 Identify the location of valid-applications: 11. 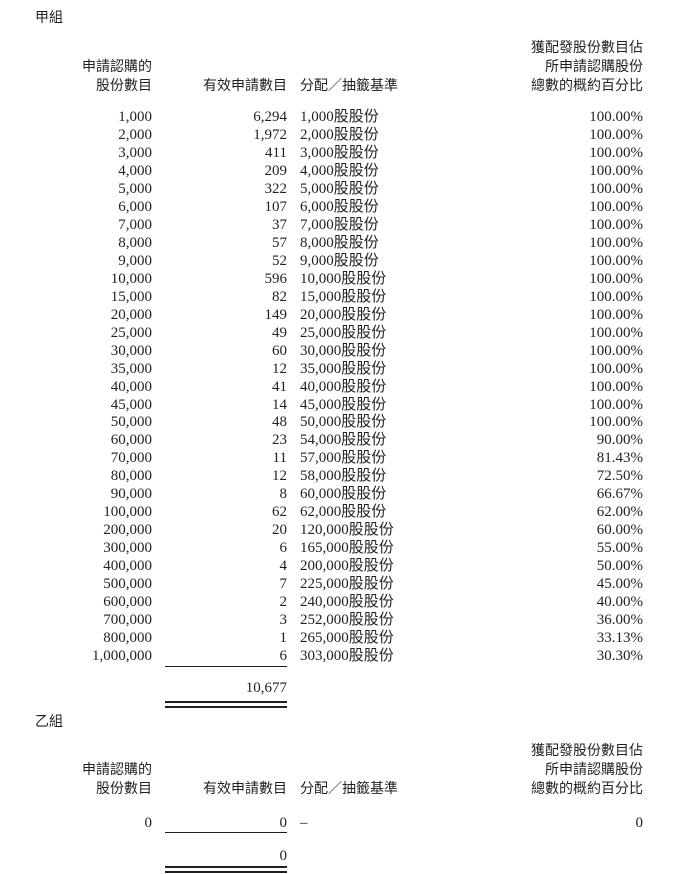
(279, 458).